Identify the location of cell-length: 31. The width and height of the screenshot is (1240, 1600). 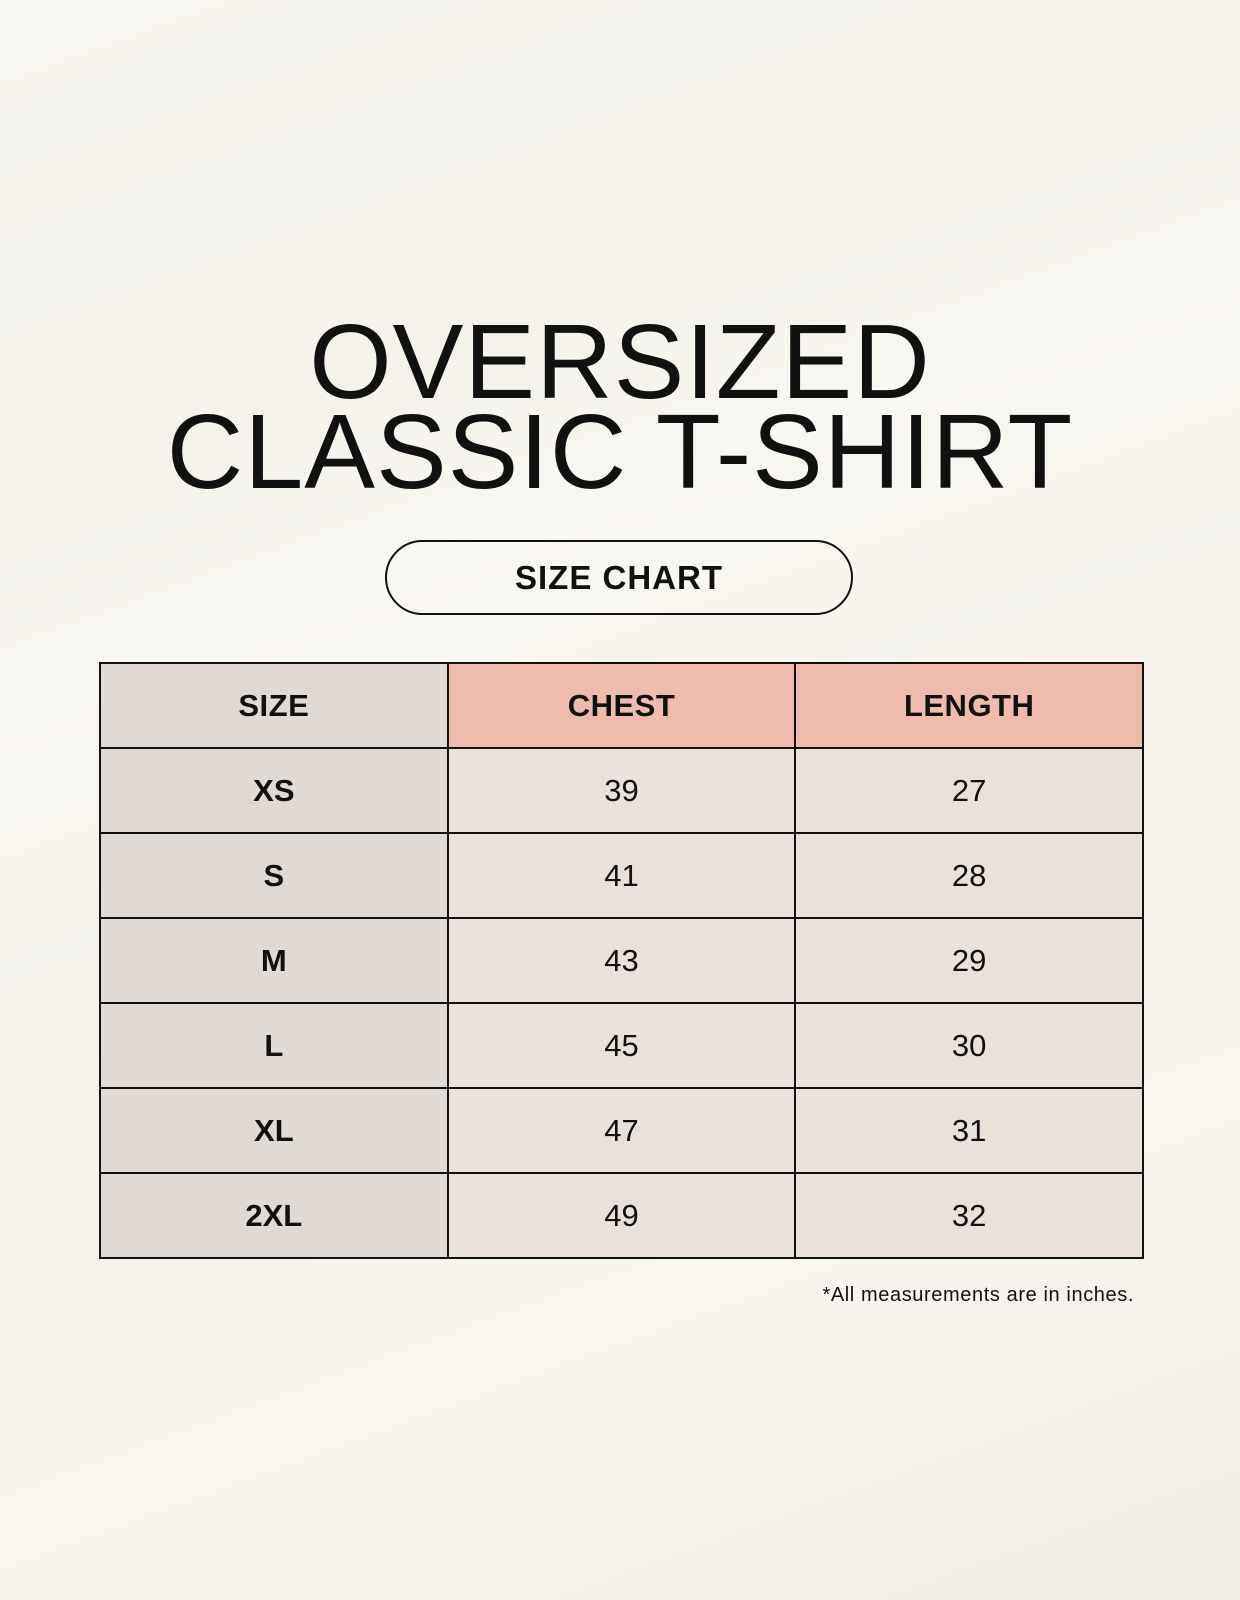
(969, 1130).